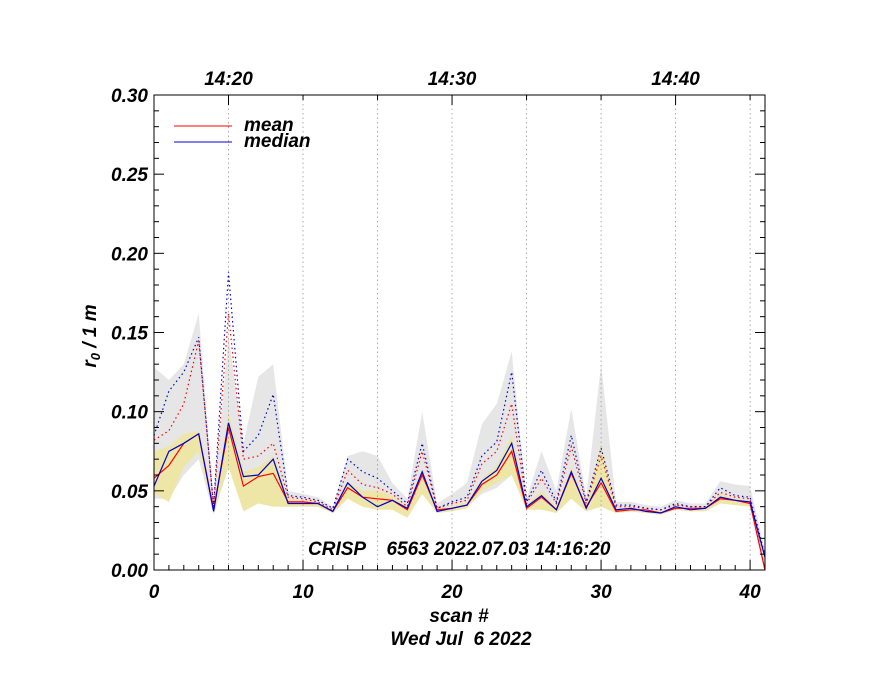 The height and width of the screenshot is (680, 880). Describe the element at coordinates (129, 492) in the screenshot. I see `y-tick-label: 0.05` at that location.